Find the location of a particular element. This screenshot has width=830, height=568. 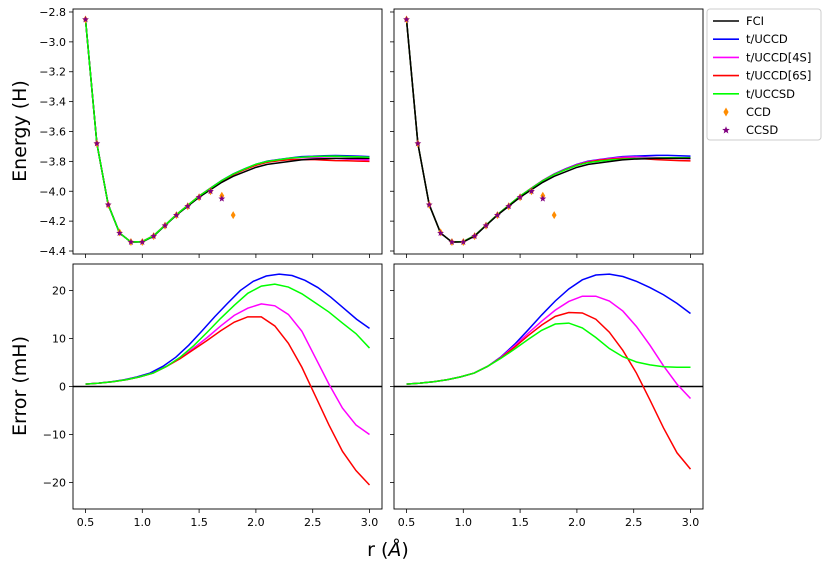

legend-item: CCD is located at coordinates (747, 112).